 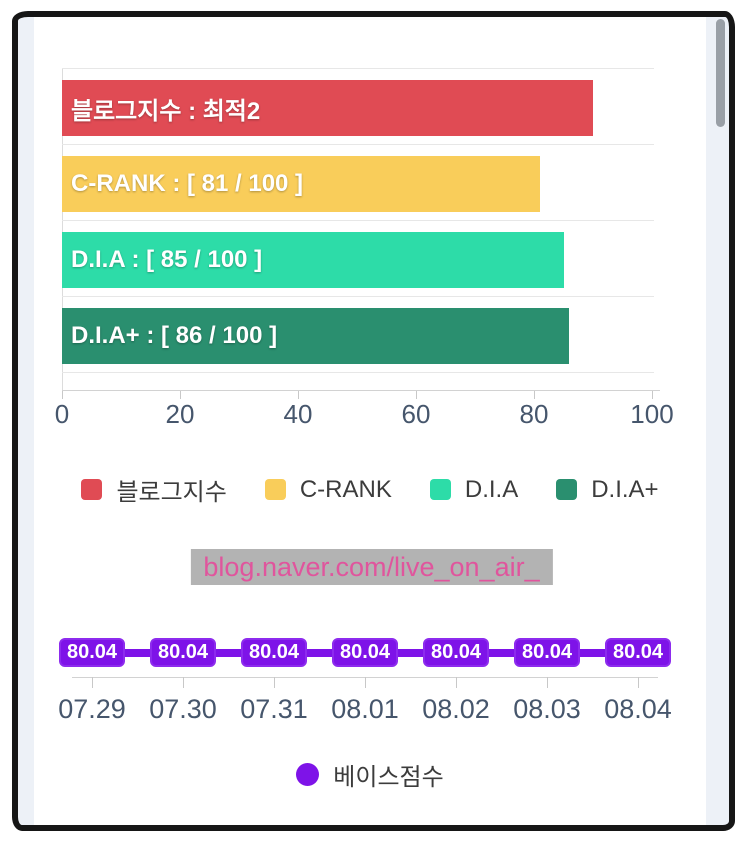 What do you see at coordinates (174, 335) in the screenshot?
I see `bar-value-label: D.I.A+ : [ 86 / 100 ]` at bounding box center [174, 335].